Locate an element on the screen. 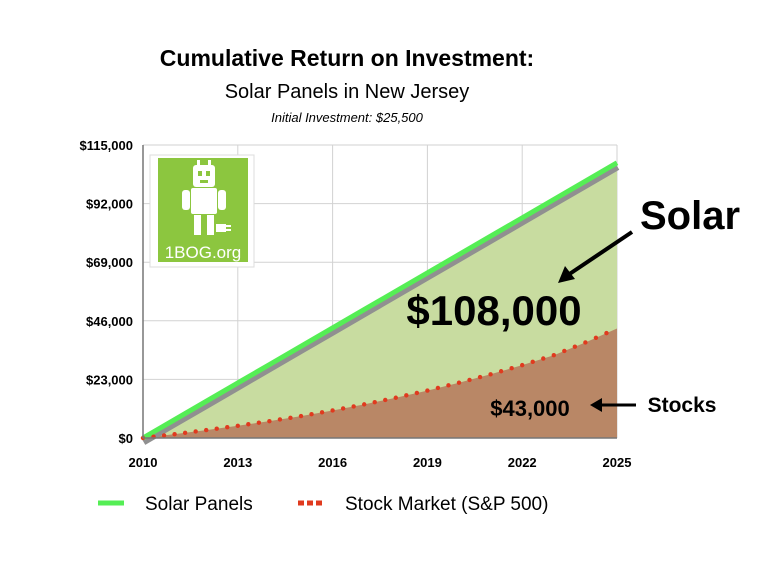  stocks-value: $43,000 is located at coordinates (530, 408).